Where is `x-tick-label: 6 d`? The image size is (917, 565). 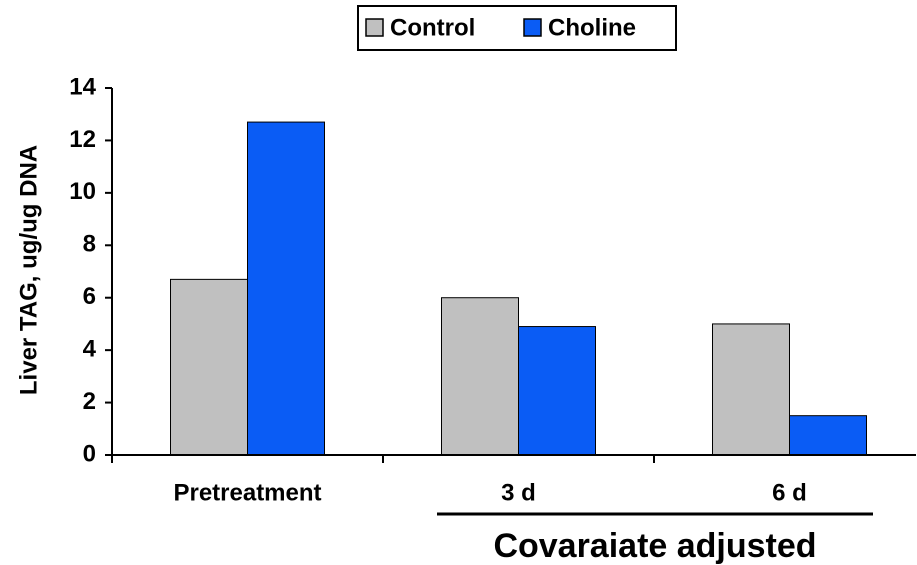 x-tick-label: 6 d is located at coordinates (789, 492).